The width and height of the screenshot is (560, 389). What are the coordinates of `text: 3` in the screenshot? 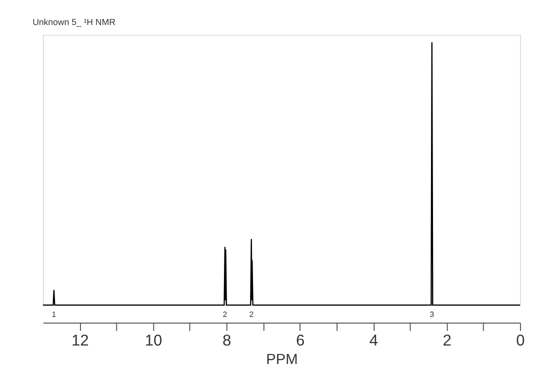 It's located at (432, 314).